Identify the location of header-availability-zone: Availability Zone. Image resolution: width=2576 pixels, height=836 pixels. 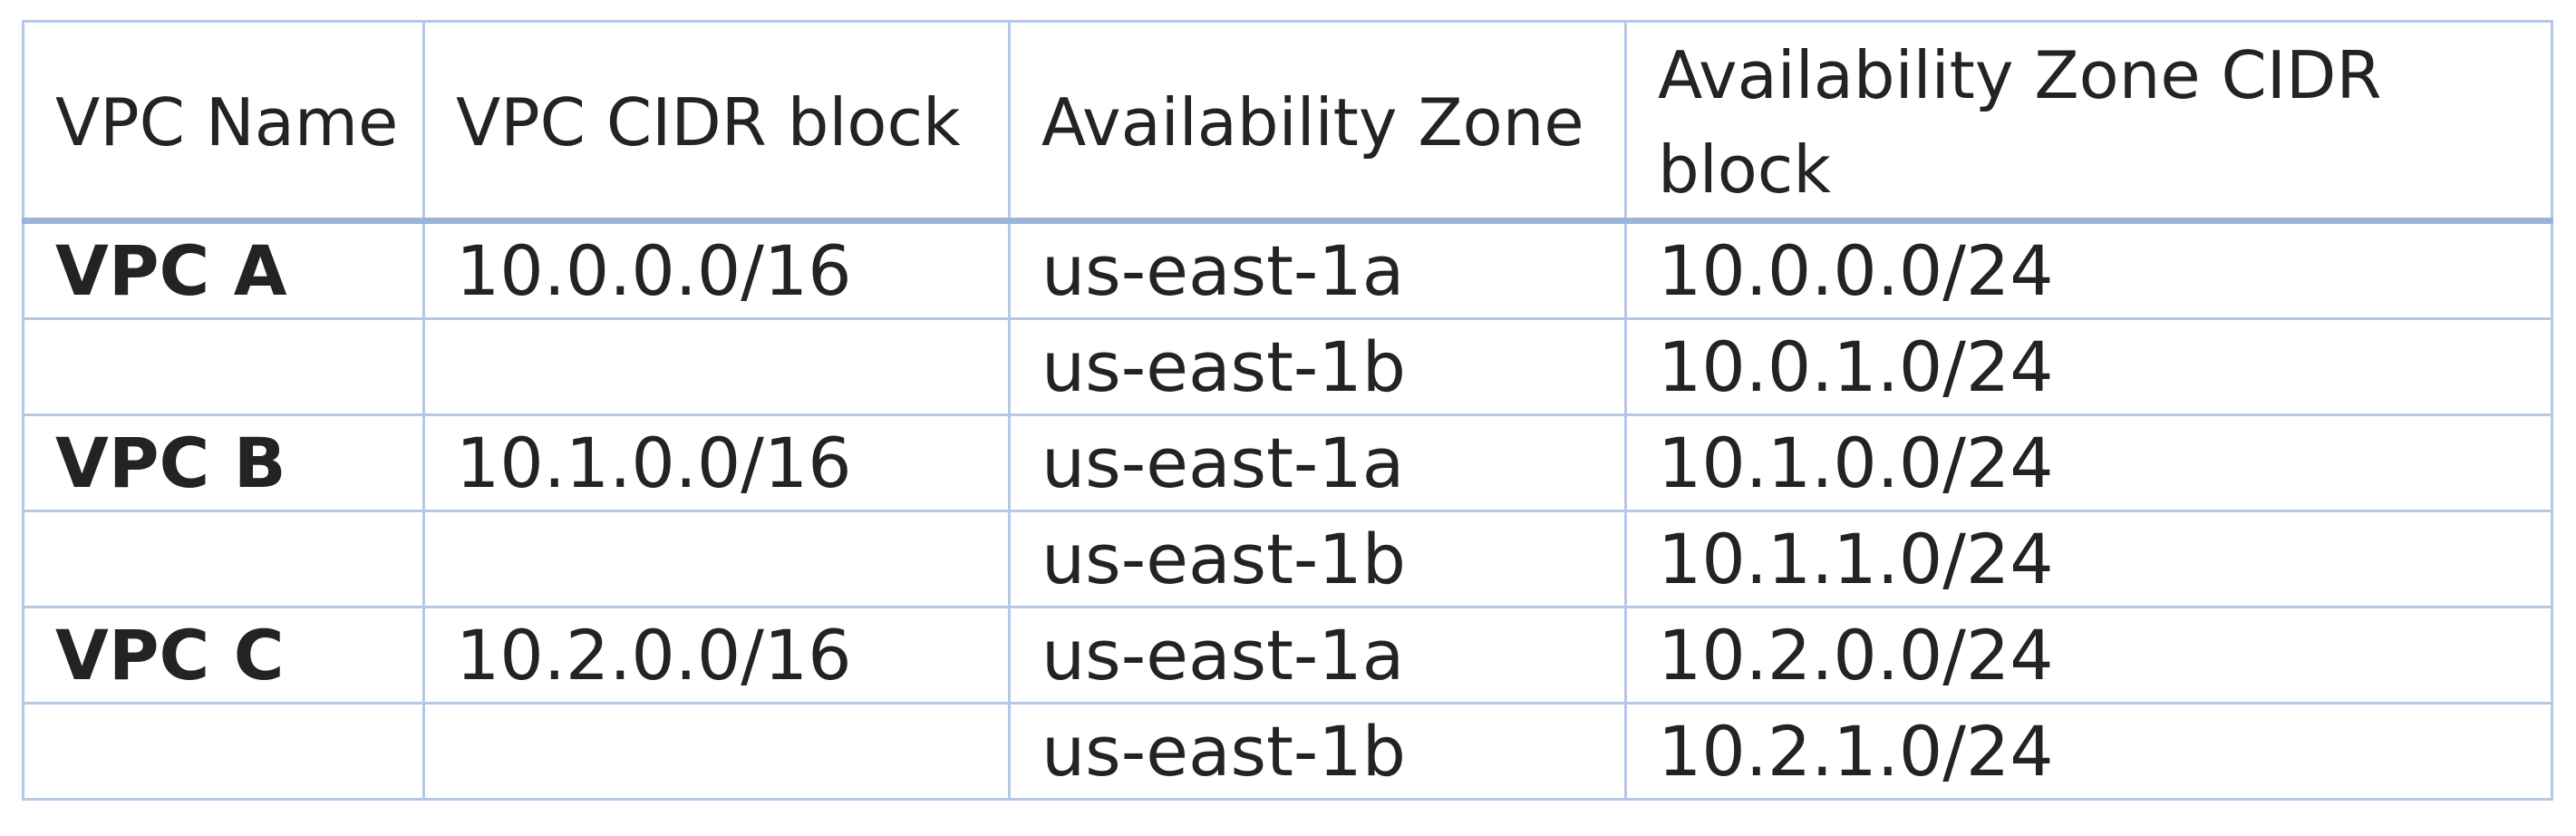
(1317, 122).